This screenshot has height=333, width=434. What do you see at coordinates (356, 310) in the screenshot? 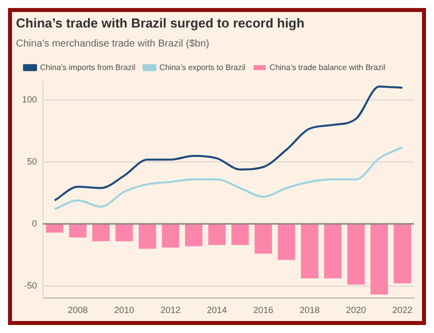
I see `x-tick-label: 2020` at bounding box center [356, 310].